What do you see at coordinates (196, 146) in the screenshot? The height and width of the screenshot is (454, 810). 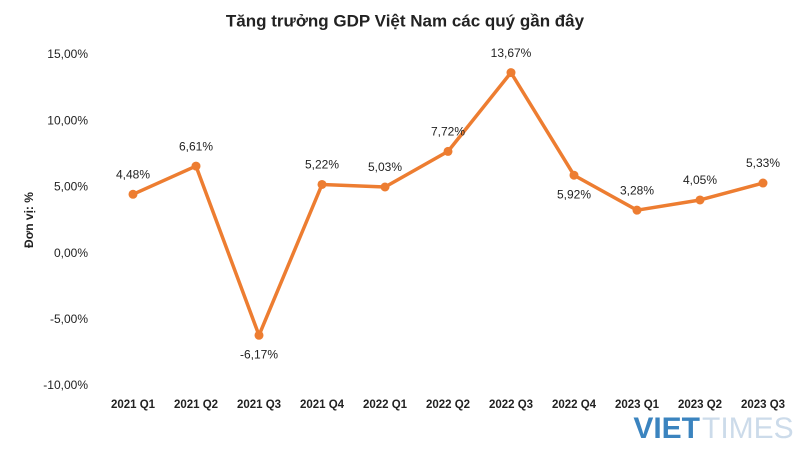 I see `data-label: 6,61%` at bounding box center [196, 146].